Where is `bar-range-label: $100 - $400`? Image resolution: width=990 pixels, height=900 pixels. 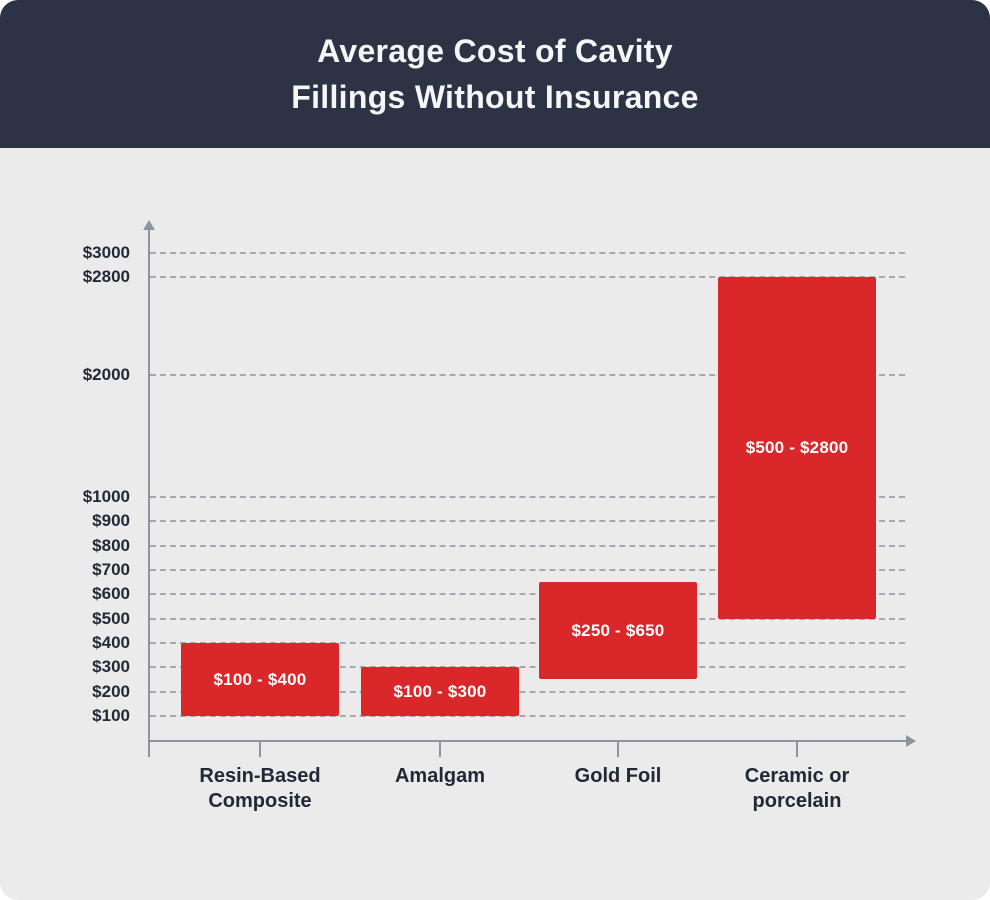 bar-range-label: $100 - $400 is located at coordinates (260, 679).